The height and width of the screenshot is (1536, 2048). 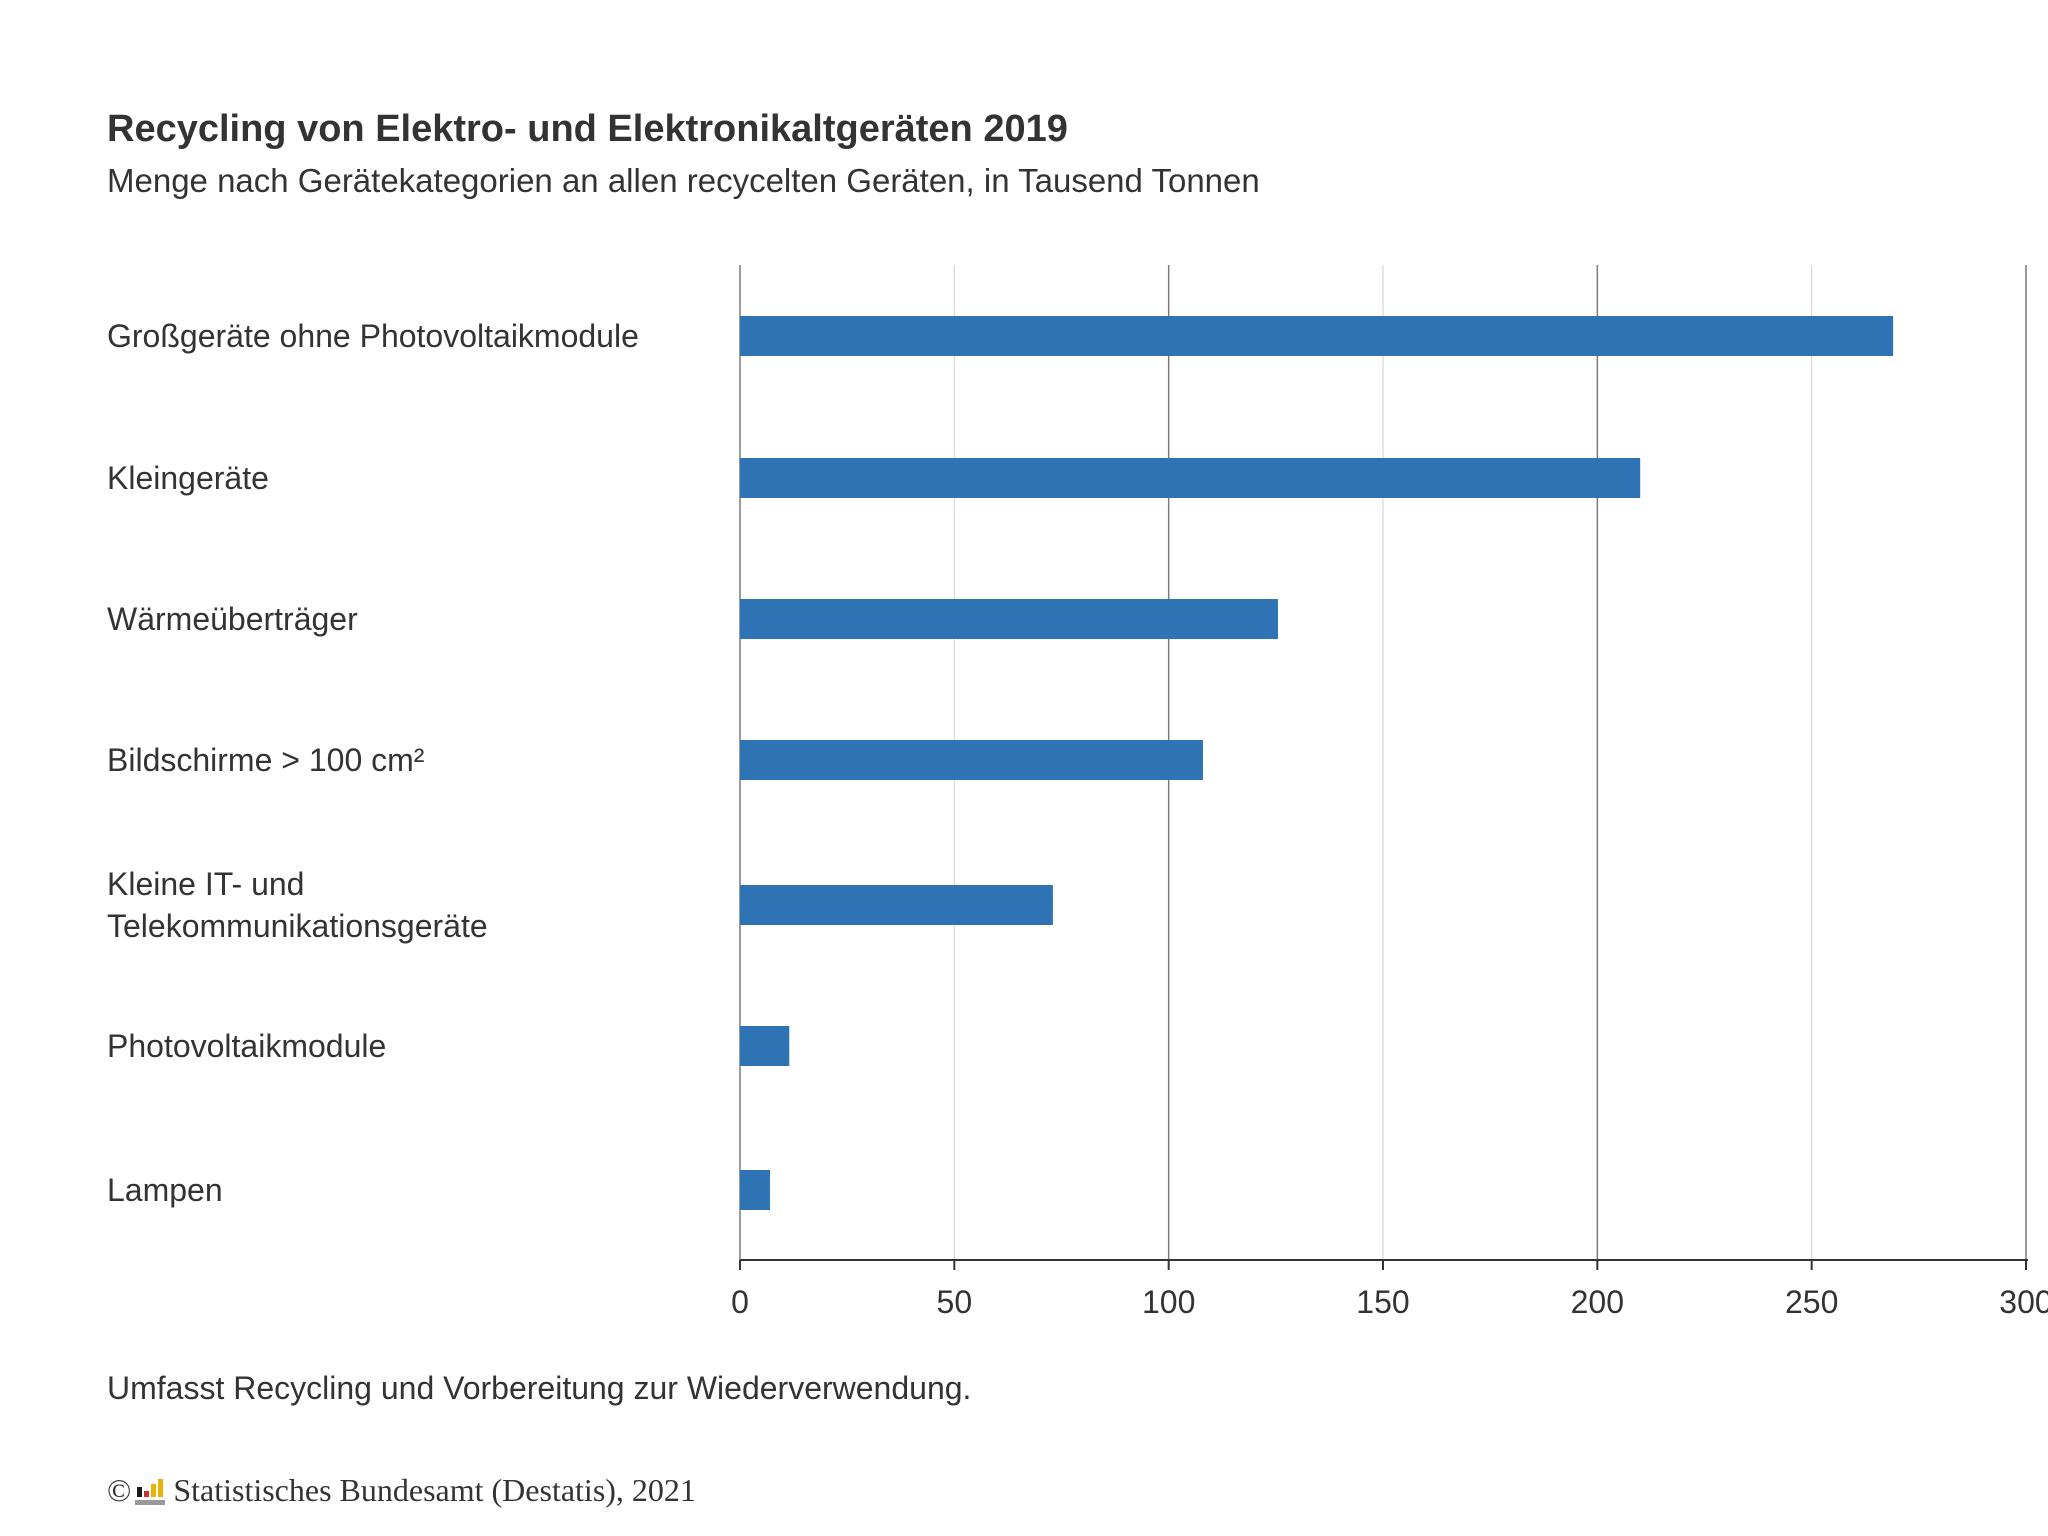 I want to click on category-label: Bildschirme > 100 cm², so click(x=266, y=760).